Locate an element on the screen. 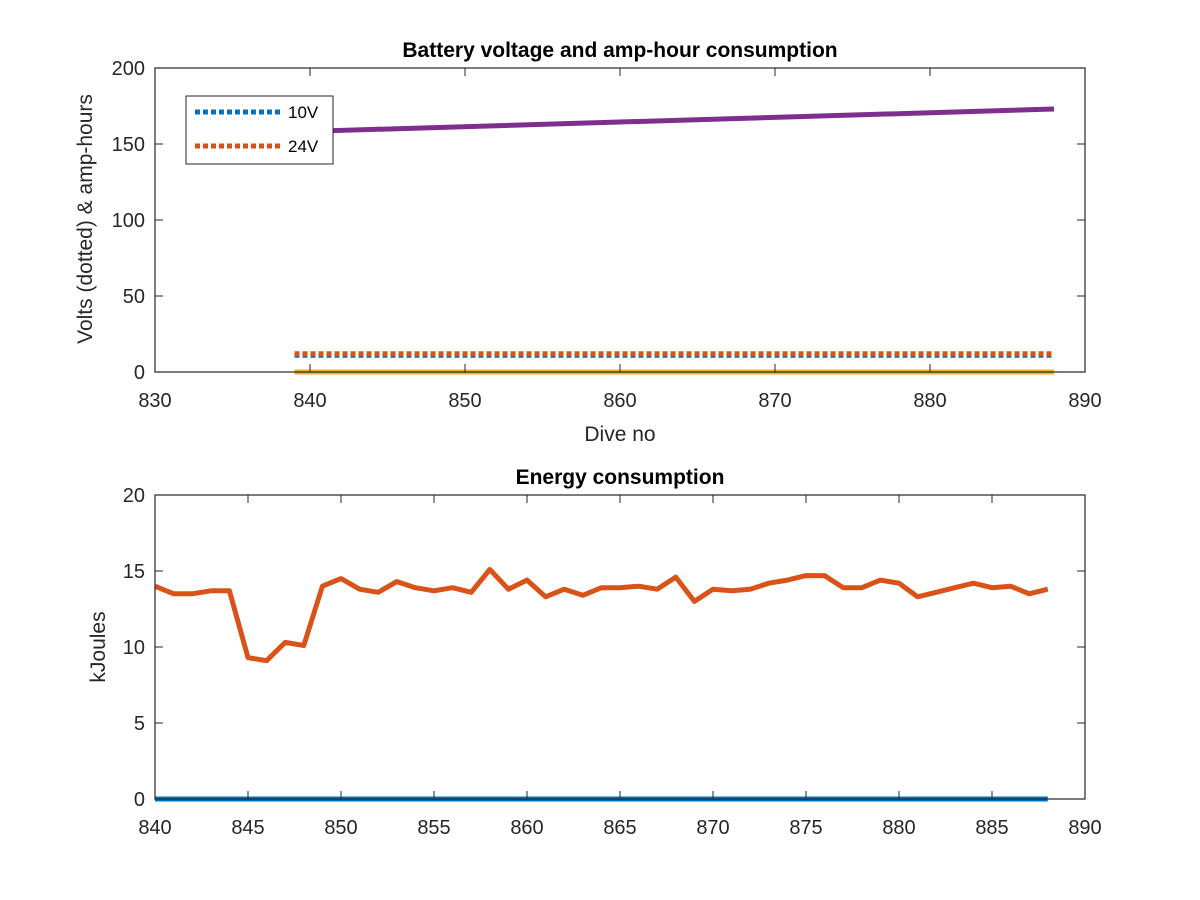 This screenshot has width=1200, height=900. energy-chart-x-tick-label: 850 is located at coordinates (340, 828).